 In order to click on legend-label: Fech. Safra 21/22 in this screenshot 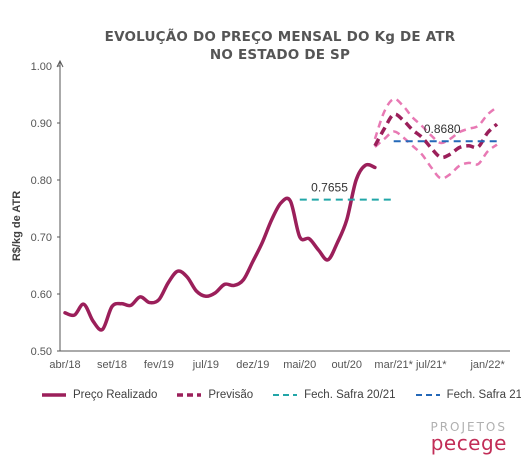, I will do `click(483, 395)`.